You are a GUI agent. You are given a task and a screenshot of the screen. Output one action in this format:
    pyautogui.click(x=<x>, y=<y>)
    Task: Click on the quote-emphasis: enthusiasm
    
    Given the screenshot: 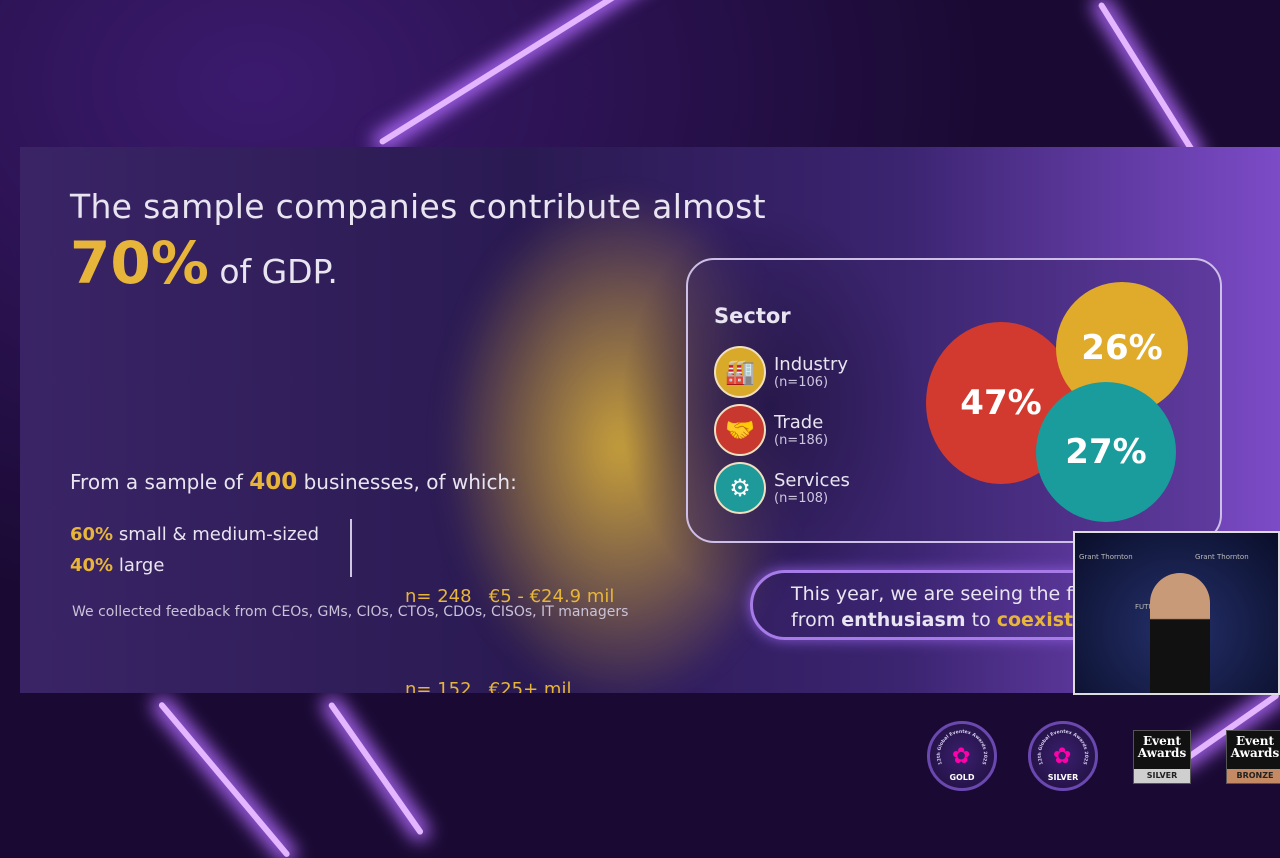 What is the action you would take?
    pyautogui.click(x=903, y=620)
    